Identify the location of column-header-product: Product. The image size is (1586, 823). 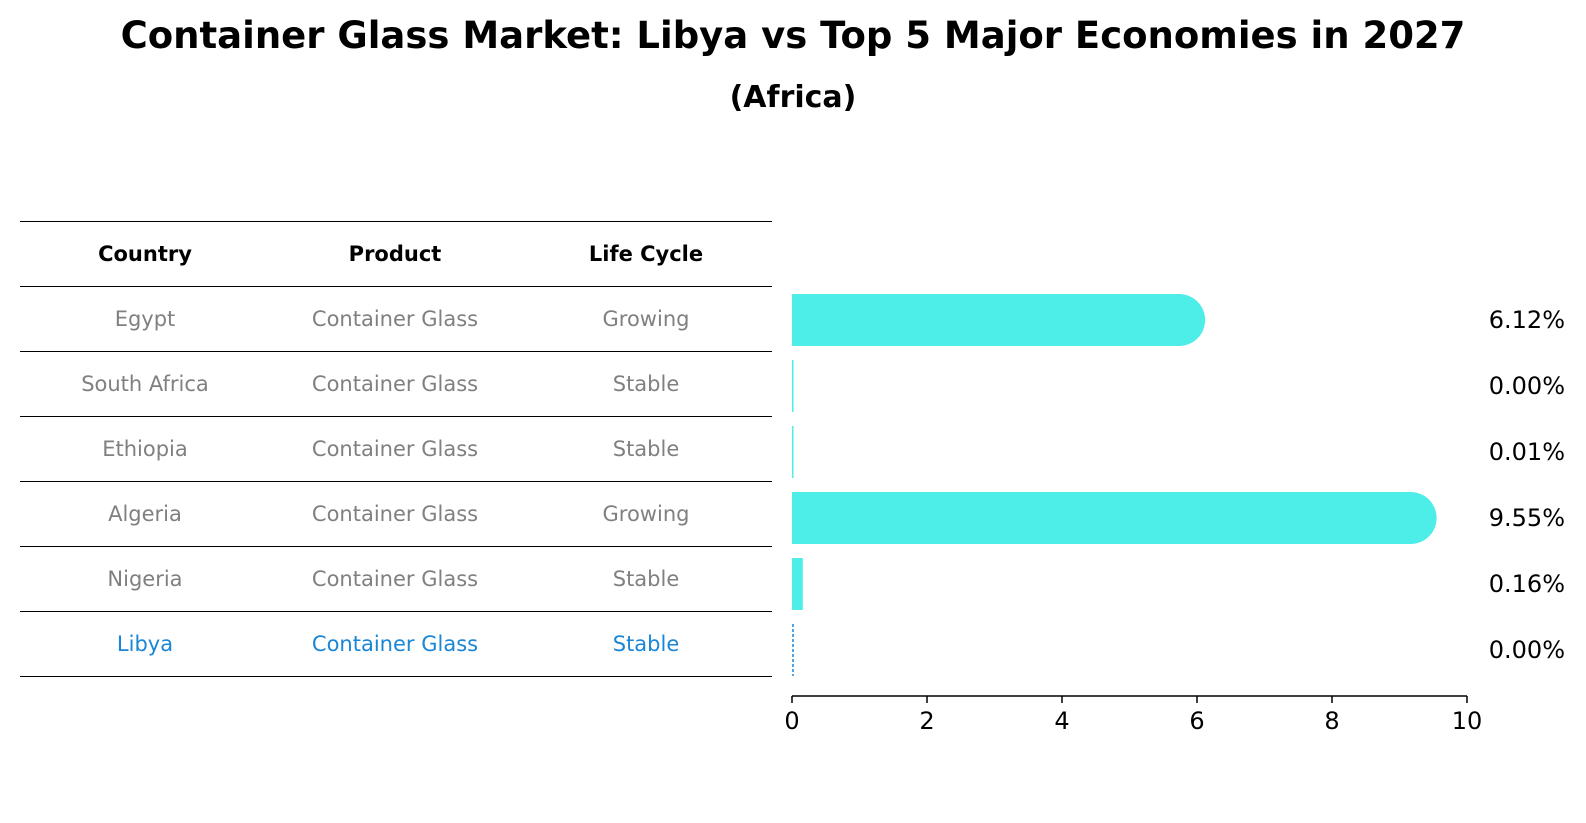
(395, 254).